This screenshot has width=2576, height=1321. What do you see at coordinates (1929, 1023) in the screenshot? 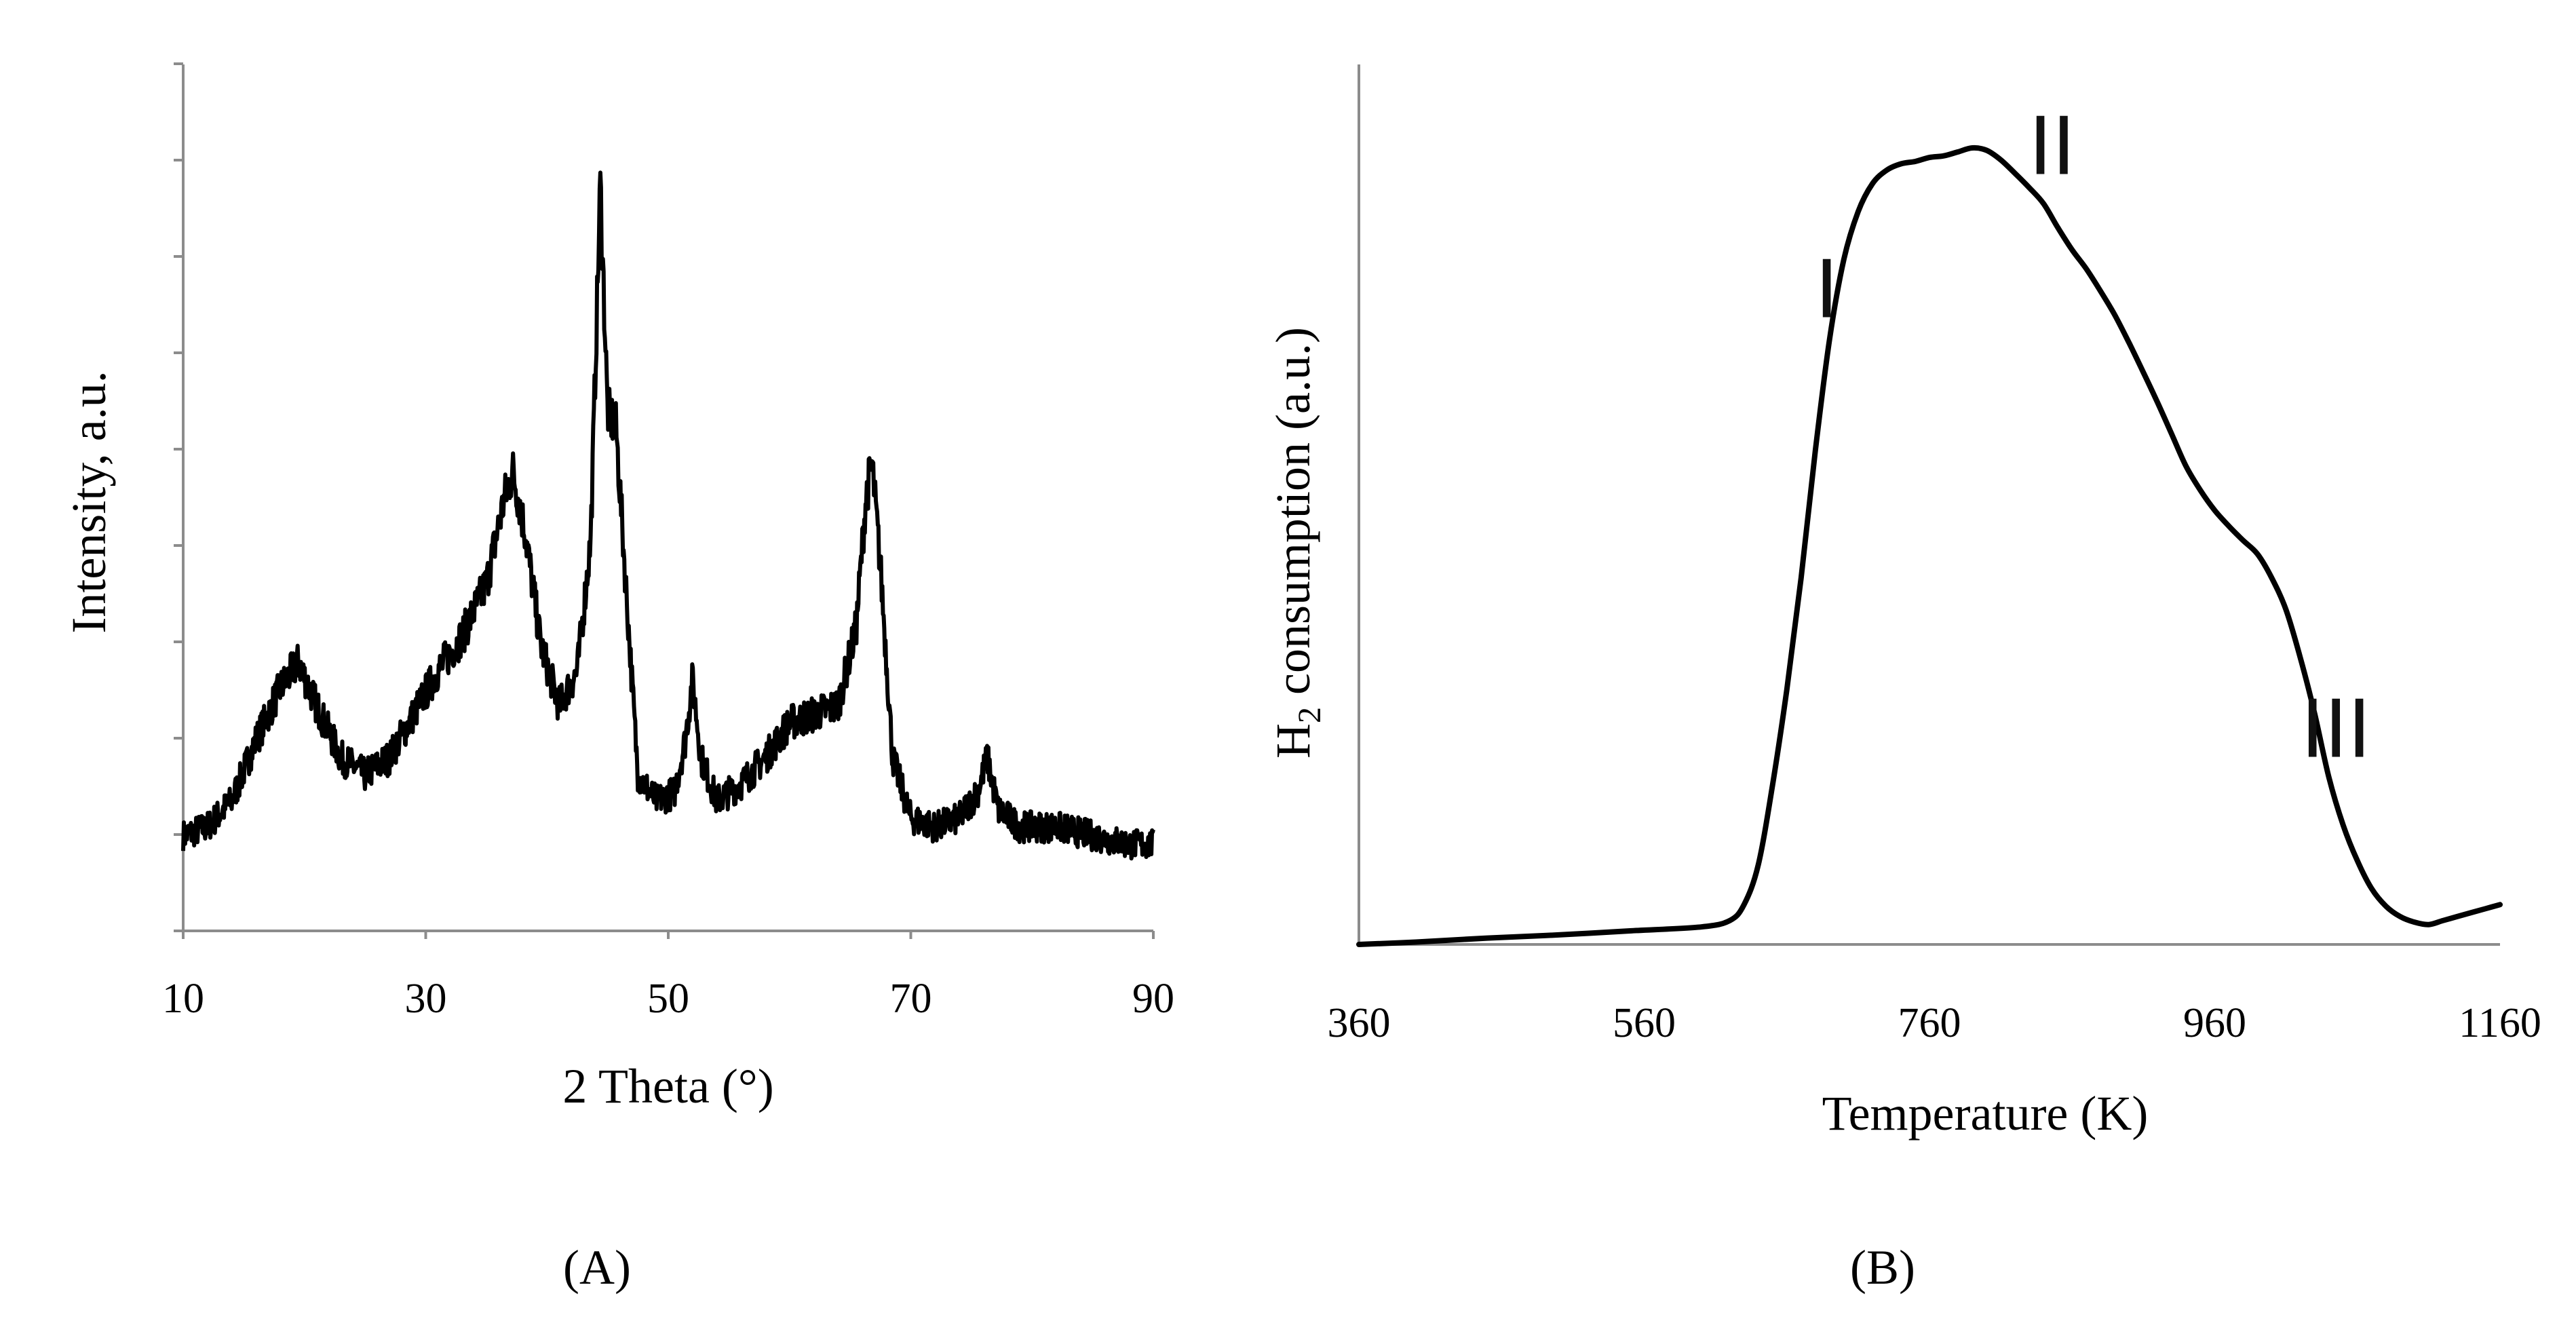
I see `panel-b-x-tick-label: 760` at bounding box center [1929, 1023].